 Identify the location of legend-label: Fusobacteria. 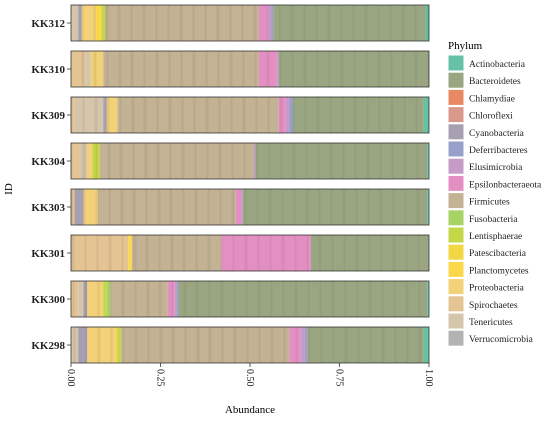
(493, 220).